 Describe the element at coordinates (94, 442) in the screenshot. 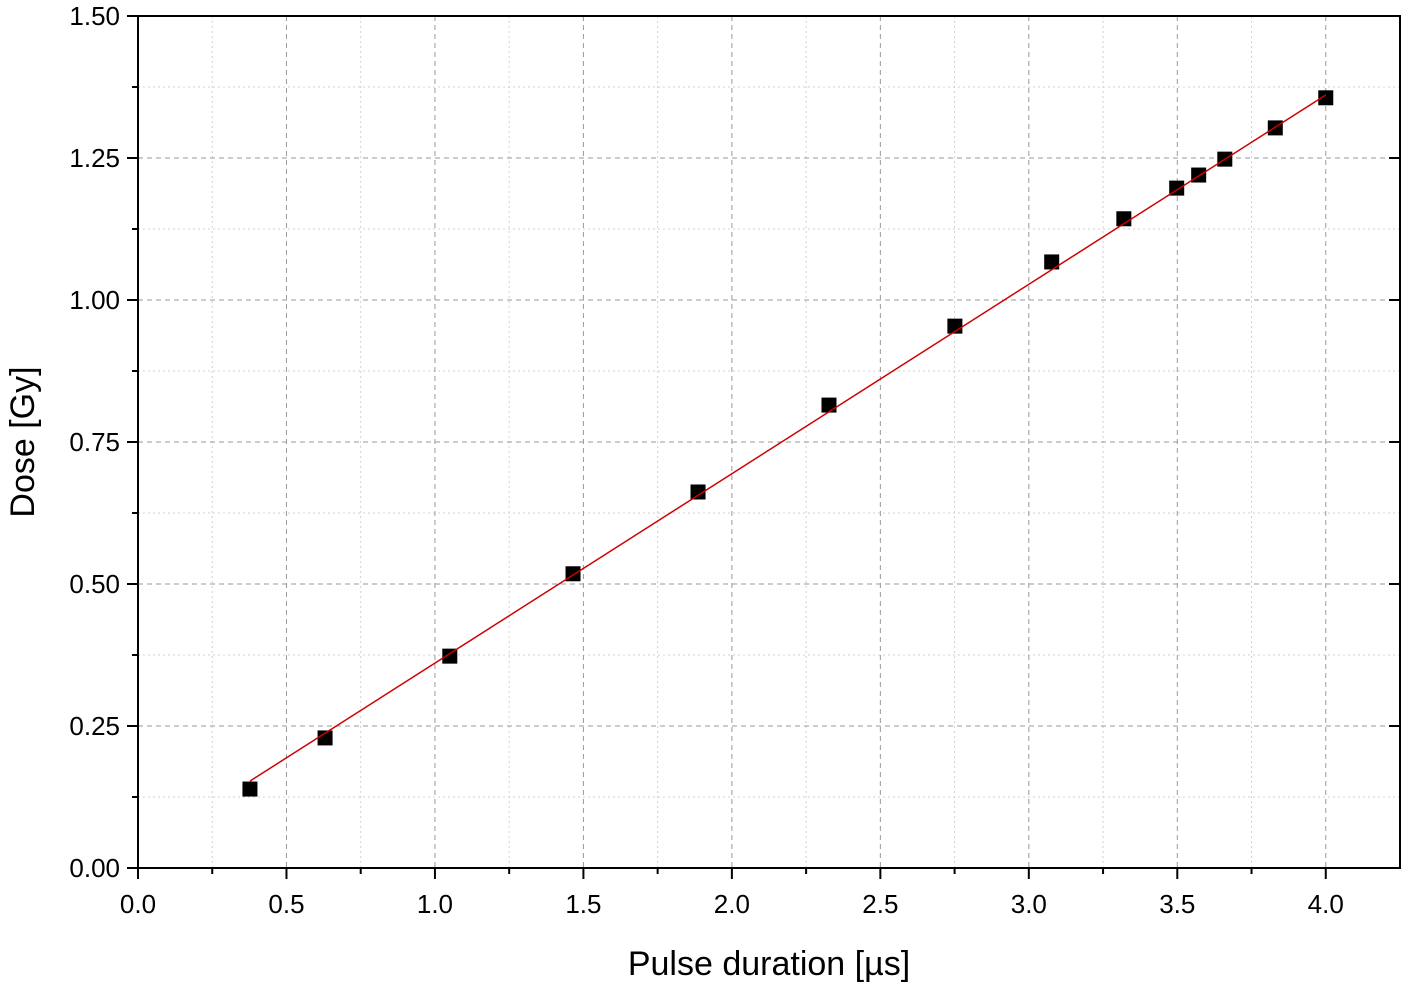

I see `y-tick-label: 0.75` at that location.